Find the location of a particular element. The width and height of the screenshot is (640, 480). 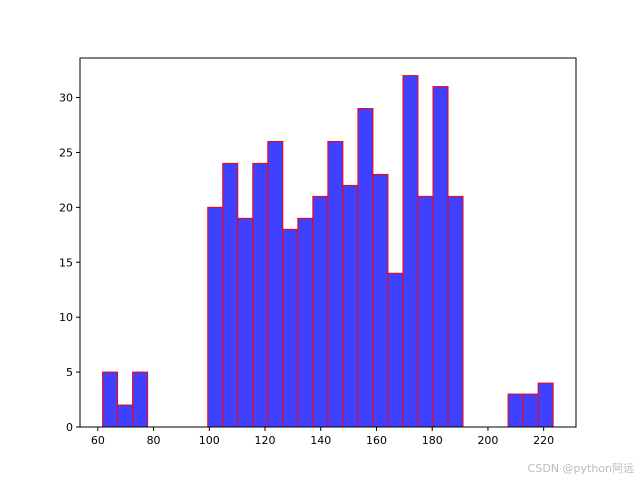

y-tick-label: 10 is located at coordinates (66, 317).